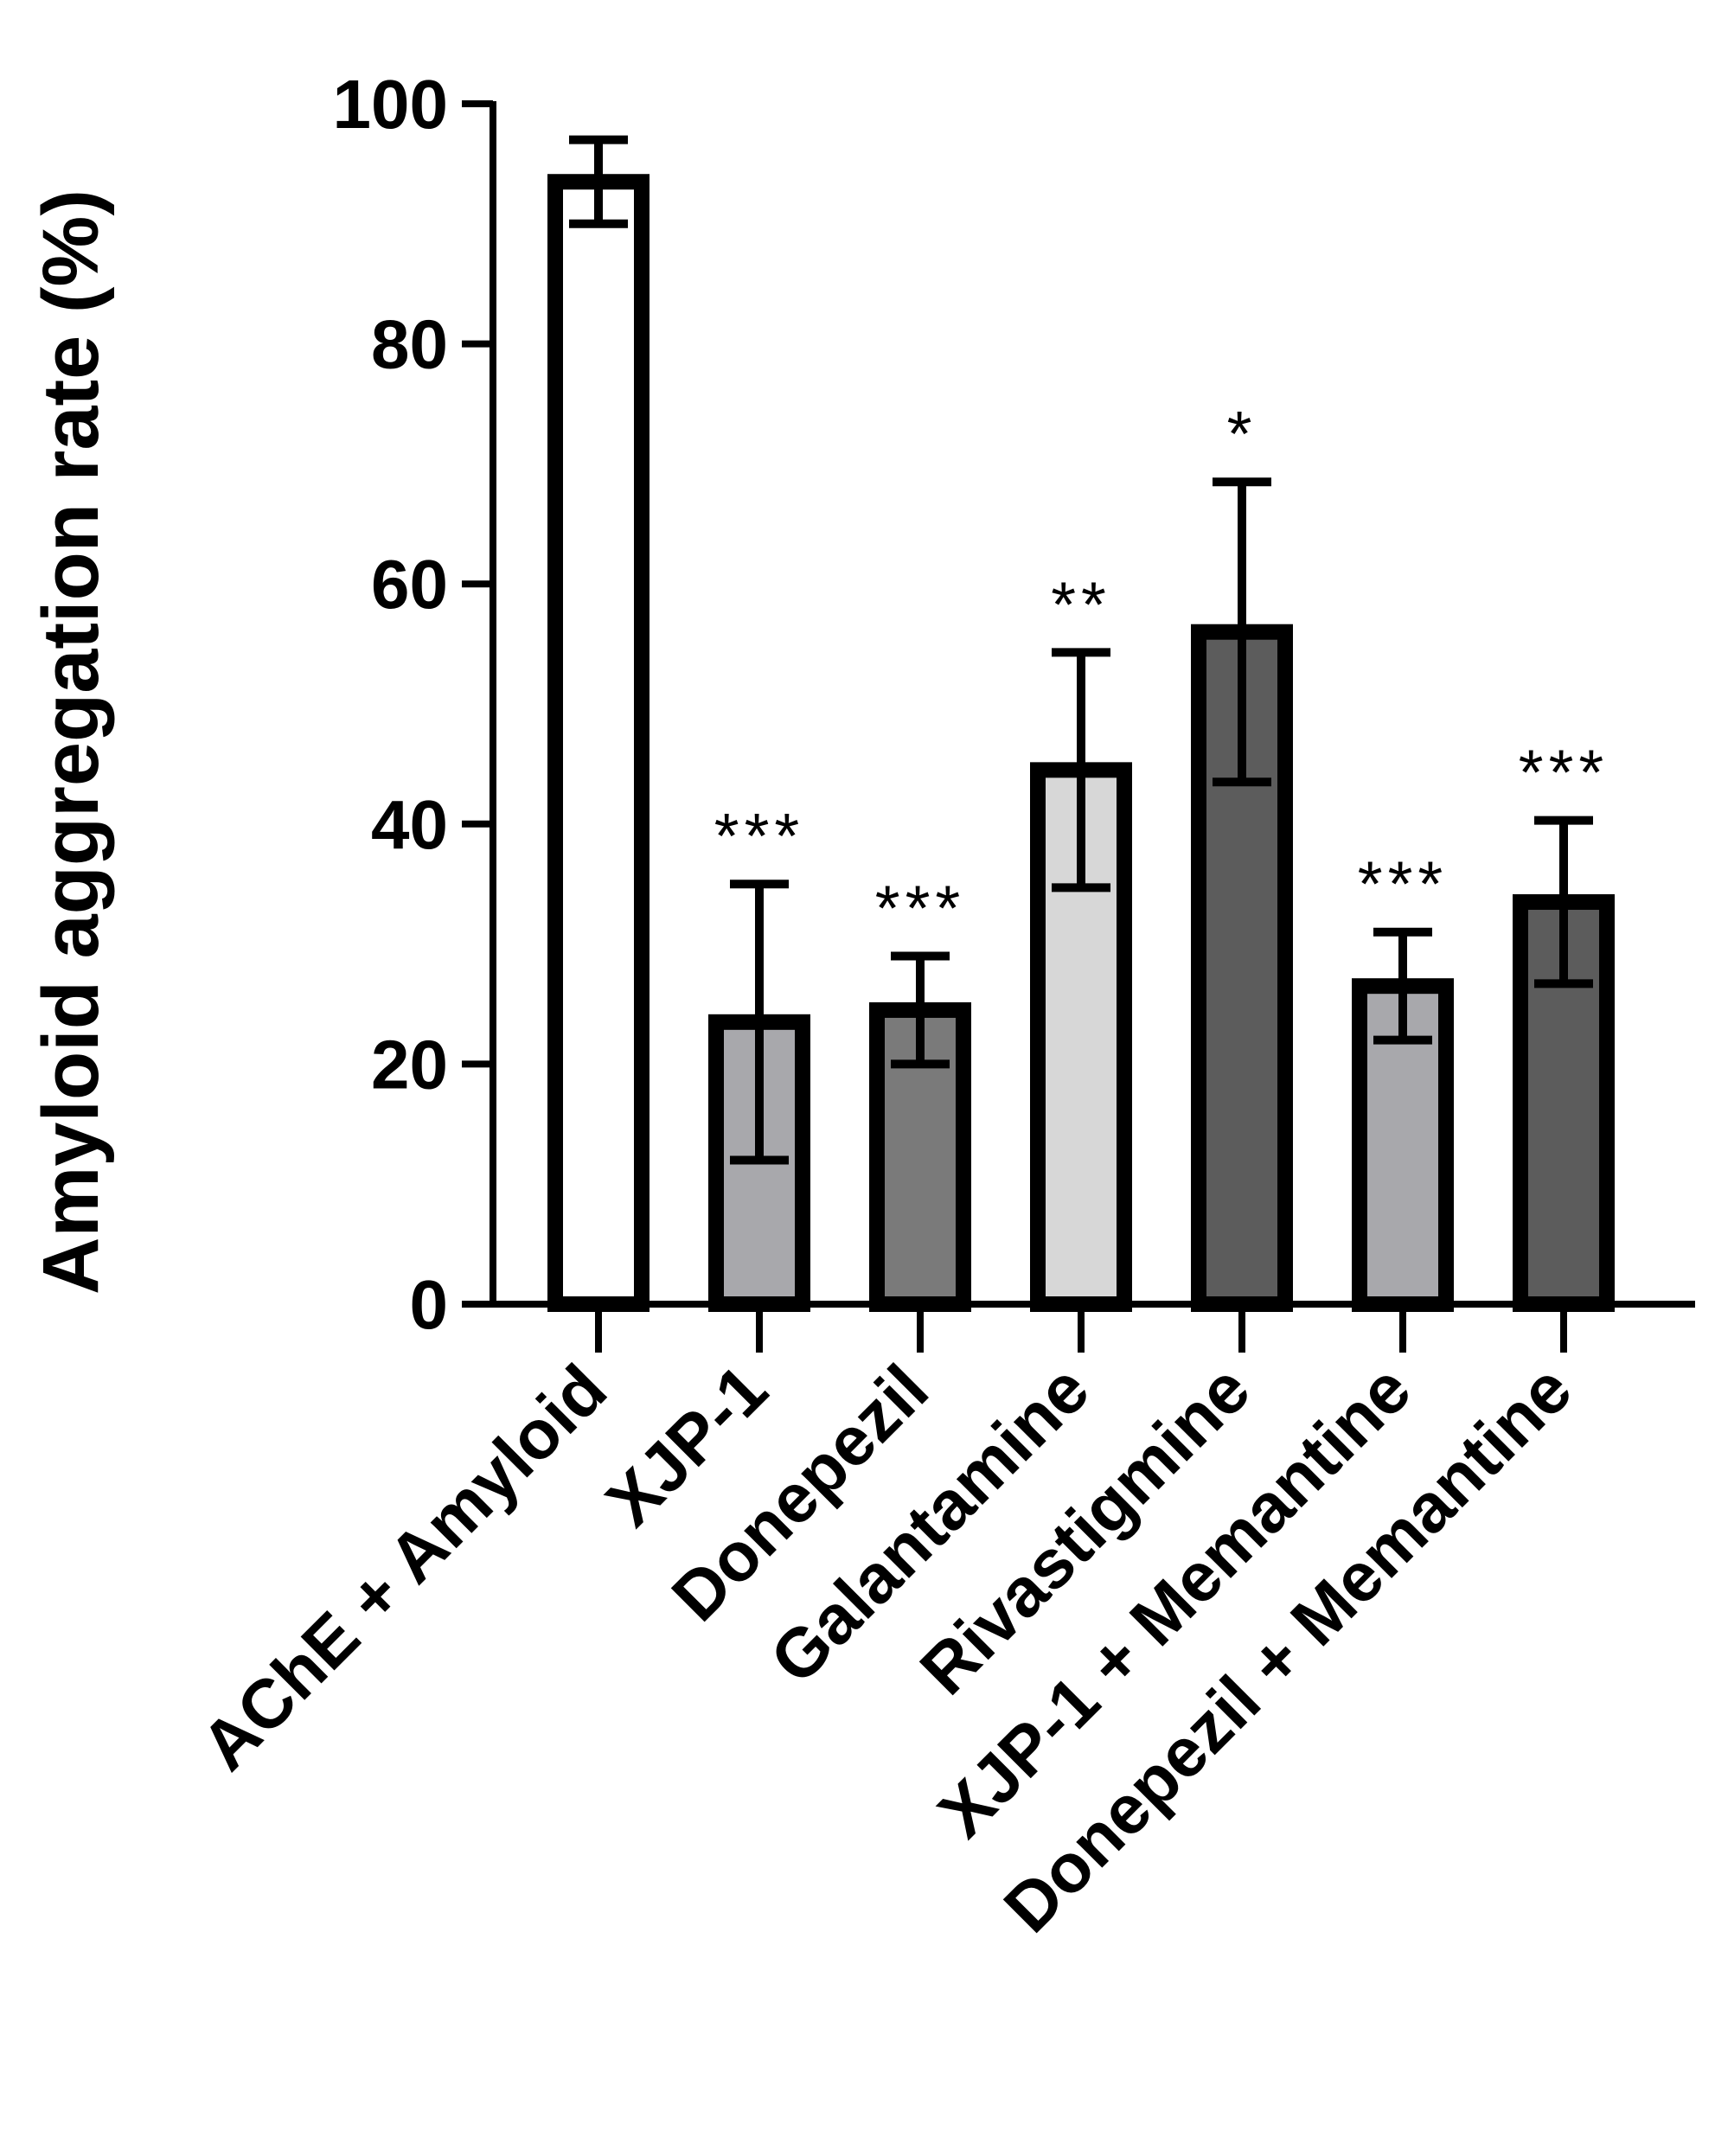 Image resolution: width=1715 pixels, height=2156 pixels. What do you see at coordinates (409, 1064) in the screenshot?
I see `y-tick-label-1: 20` at bounding box center [409, 1064].